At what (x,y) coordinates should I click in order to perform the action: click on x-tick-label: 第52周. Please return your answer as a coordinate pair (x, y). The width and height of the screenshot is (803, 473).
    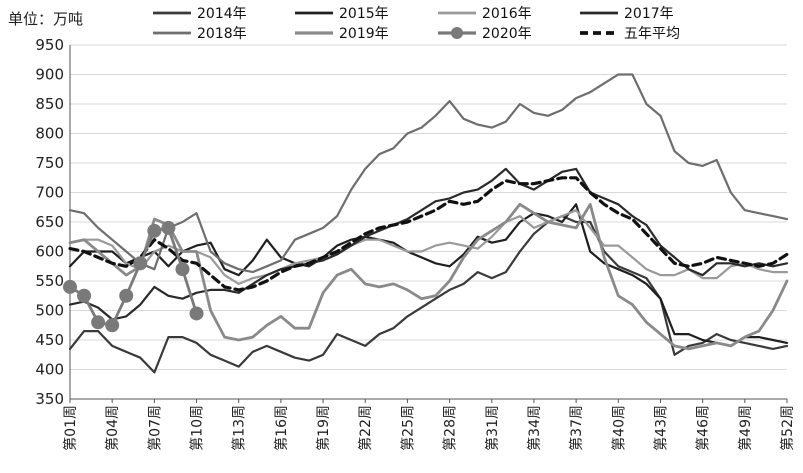
    Looking at the image, I should click on (787, 428).